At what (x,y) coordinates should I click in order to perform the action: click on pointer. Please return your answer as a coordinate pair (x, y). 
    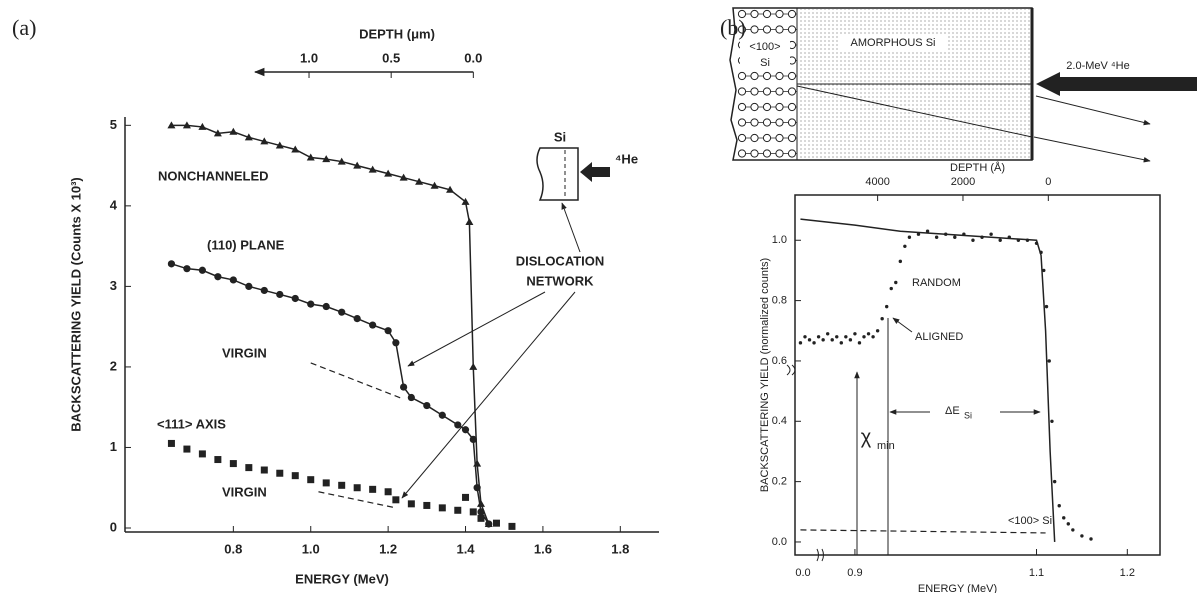
    Looking at the image, I should click on (902, 325).